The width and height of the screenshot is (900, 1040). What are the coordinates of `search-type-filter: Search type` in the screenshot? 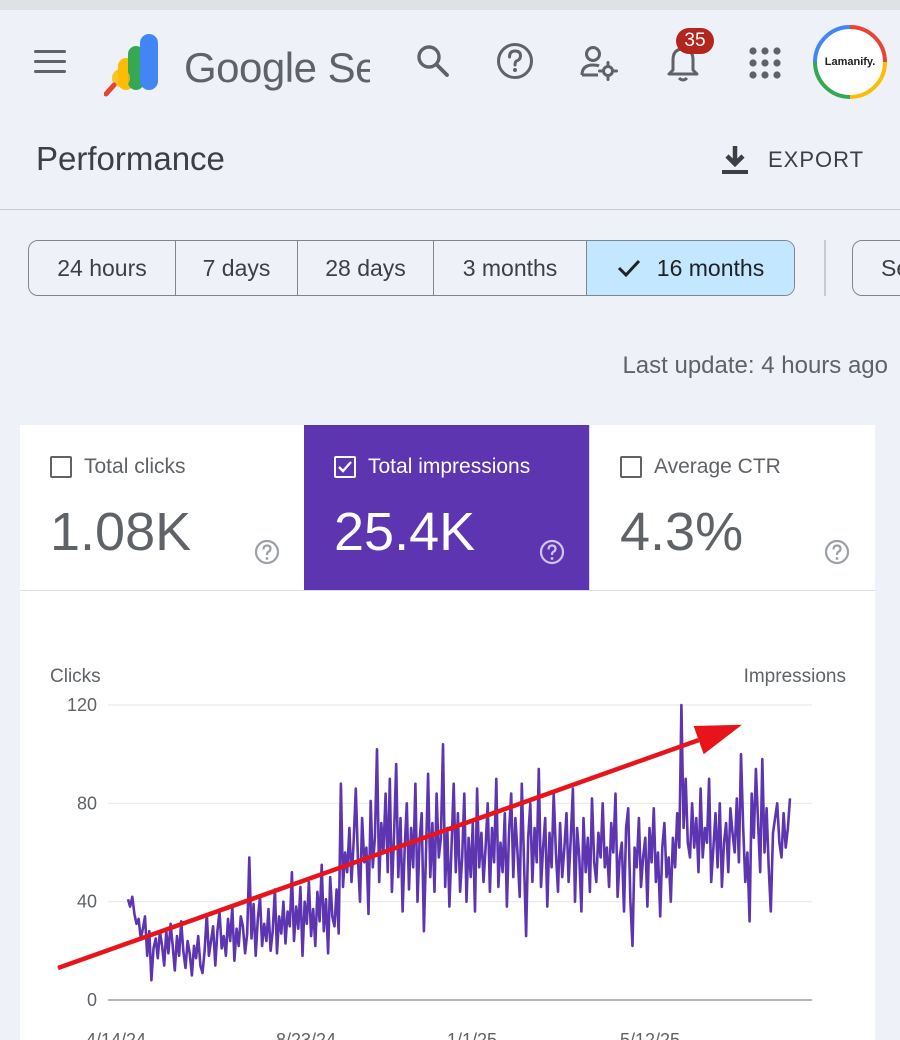 It's located at (876, 268).